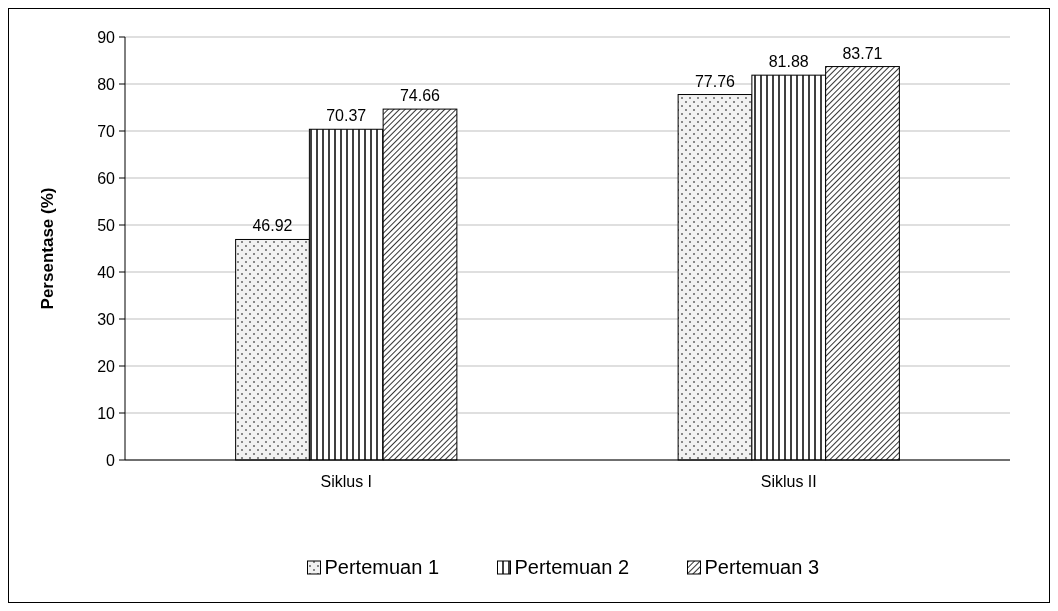 Image resolution: width=1058 pixels, height=611 pixels. I want to click on y-tick-label: 20, so click(106, 366).